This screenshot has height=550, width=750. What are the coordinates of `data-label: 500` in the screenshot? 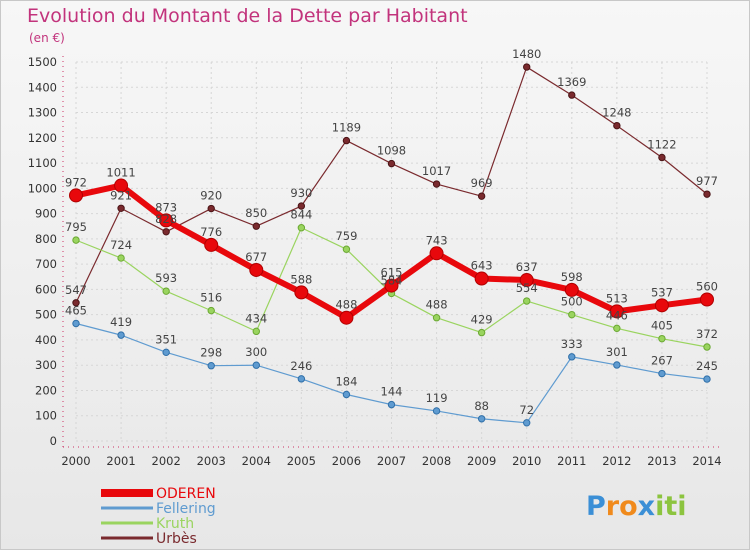 It's located at (572, 302).